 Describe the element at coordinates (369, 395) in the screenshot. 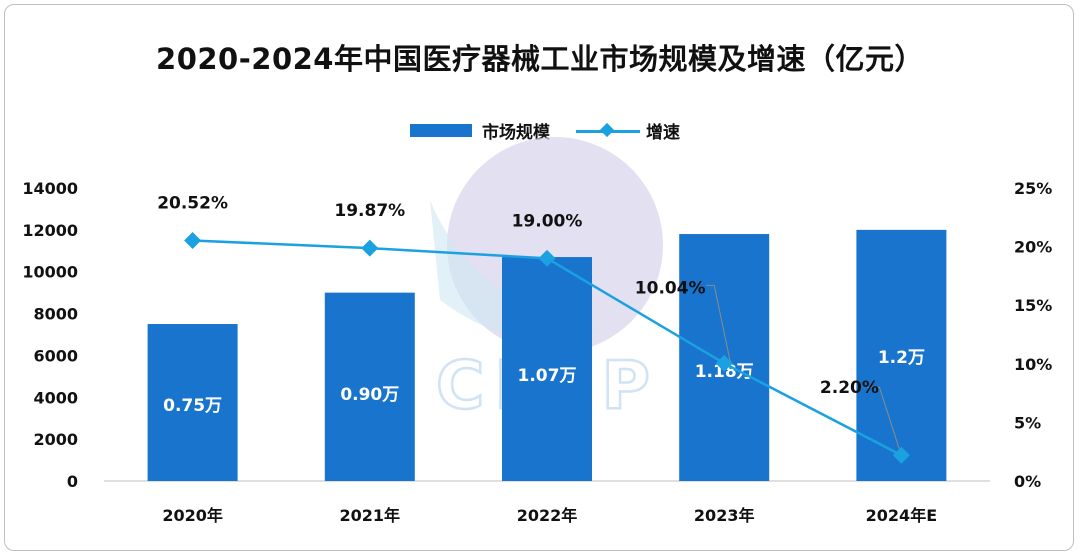

I see `bar-data-label: 0.90万` at that location.